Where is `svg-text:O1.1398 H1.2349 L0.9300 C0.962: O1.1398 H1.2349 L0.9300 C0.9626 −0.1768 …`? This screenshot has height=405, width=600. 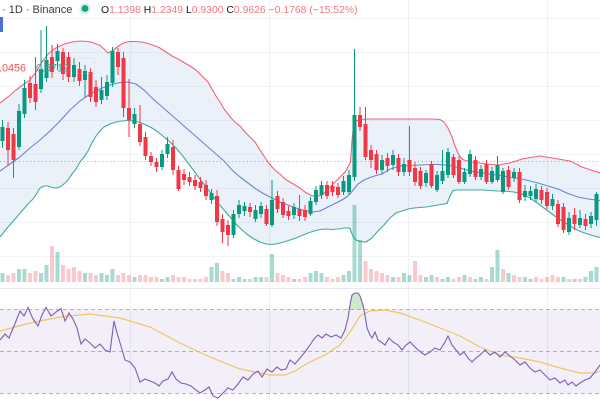 svg-text:O1.1398 H1.2349 L0.9300 C0.962: O1.1398 H1.2349 L0.9300 C0.9626 −0.1768 … is located at coordinates (229, 10).